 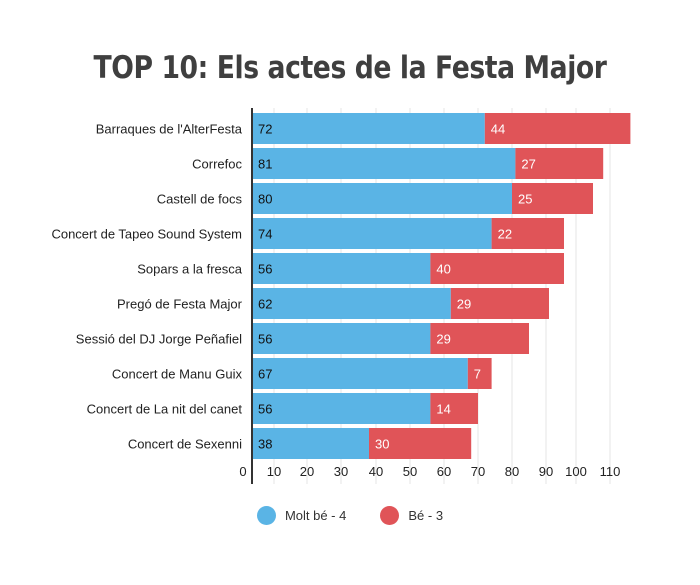 What do you see at coordinates (185, 444) in the screenshot?
I see `category-label: Concert de Sexenni` at bounding box center [185, 444].